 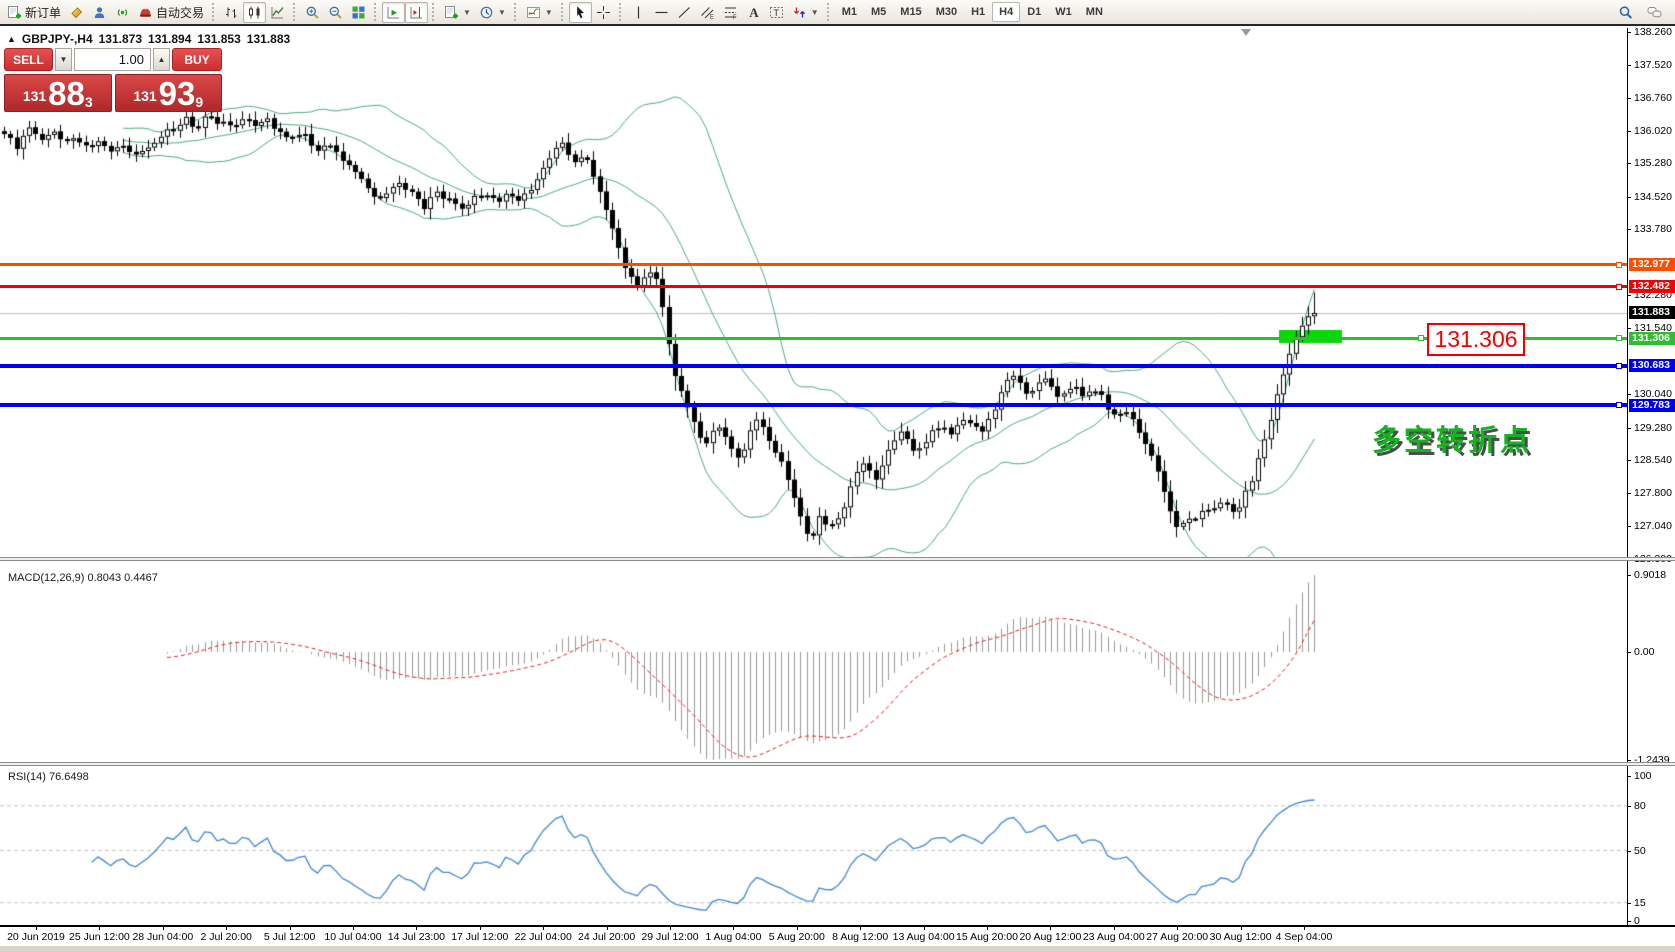 What do you see at coordinates (112, 59) in the screenshot?
I see `volume-input` at bounding box center [112, 59].